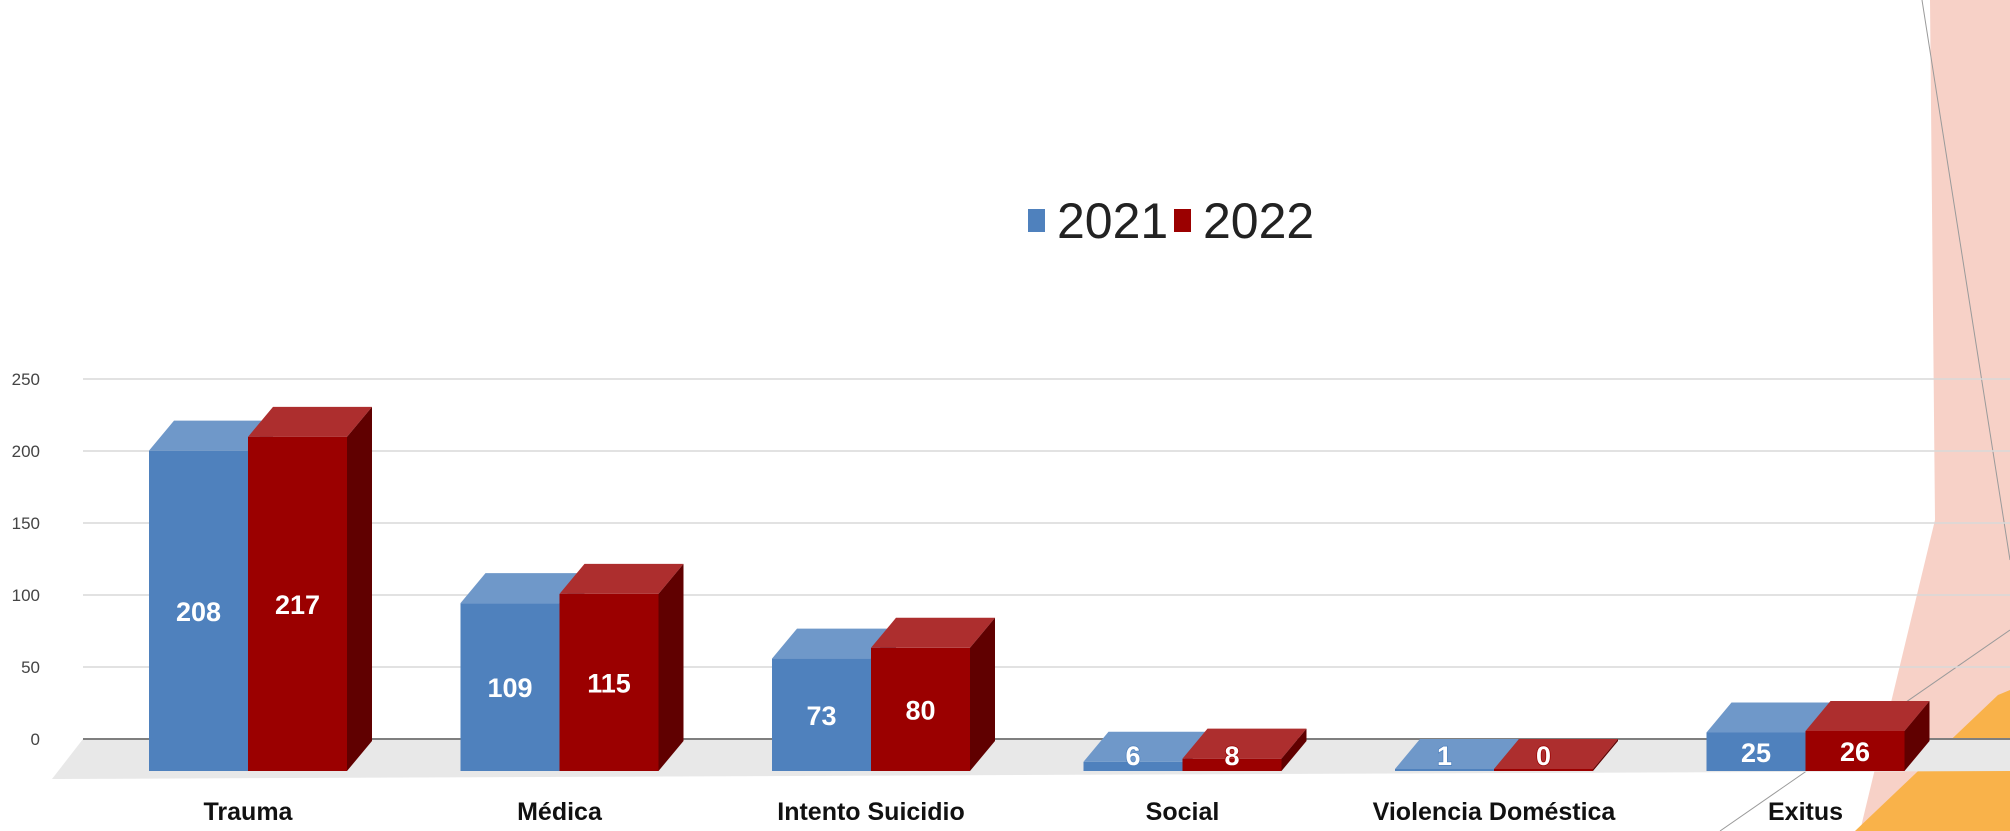  I want to click on data-label-2021: 109, so click(509, 688).